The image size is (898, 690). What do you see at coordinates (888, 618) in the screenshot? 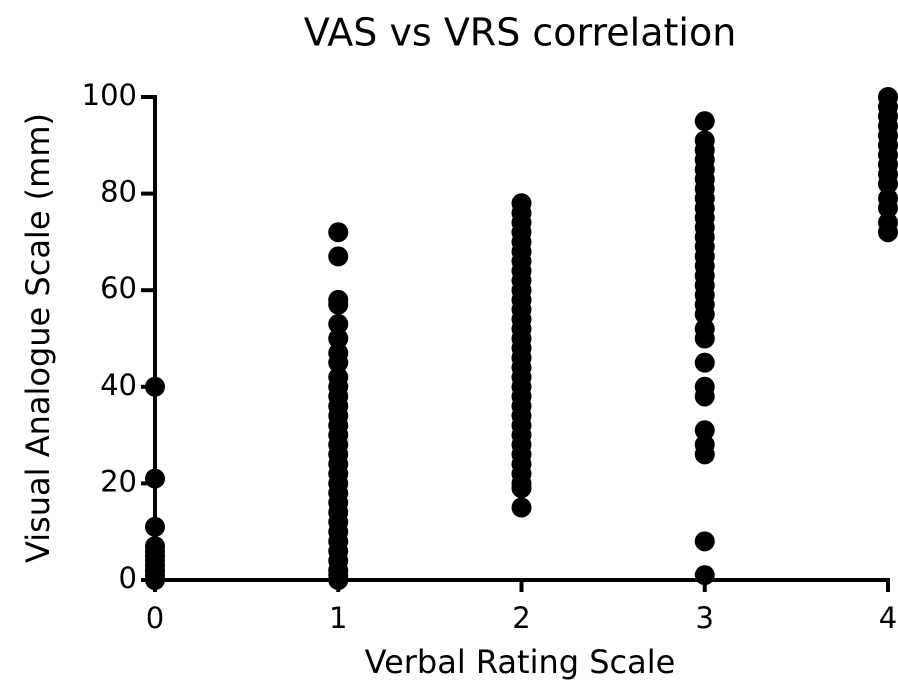
I see `x-tick-label: 4` at bounding box center [888, 618].